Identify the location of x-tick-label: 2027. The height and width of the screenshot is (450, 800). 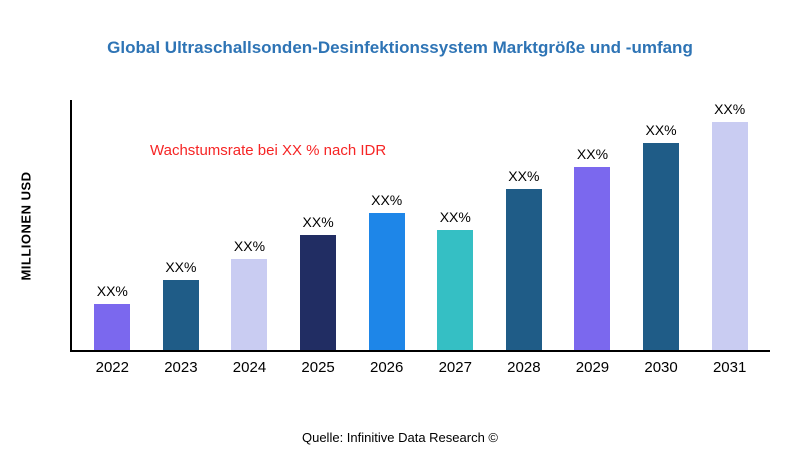
(455, 367).